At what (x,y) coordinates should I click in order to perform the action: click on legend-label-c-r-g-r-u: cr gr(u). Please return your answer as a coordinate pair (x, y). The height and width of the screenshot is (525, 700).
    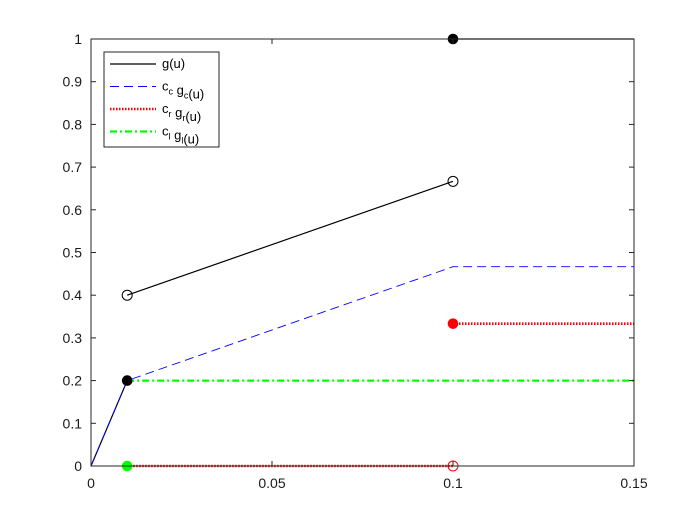
    Looking at the image, I should click on (181, 112).